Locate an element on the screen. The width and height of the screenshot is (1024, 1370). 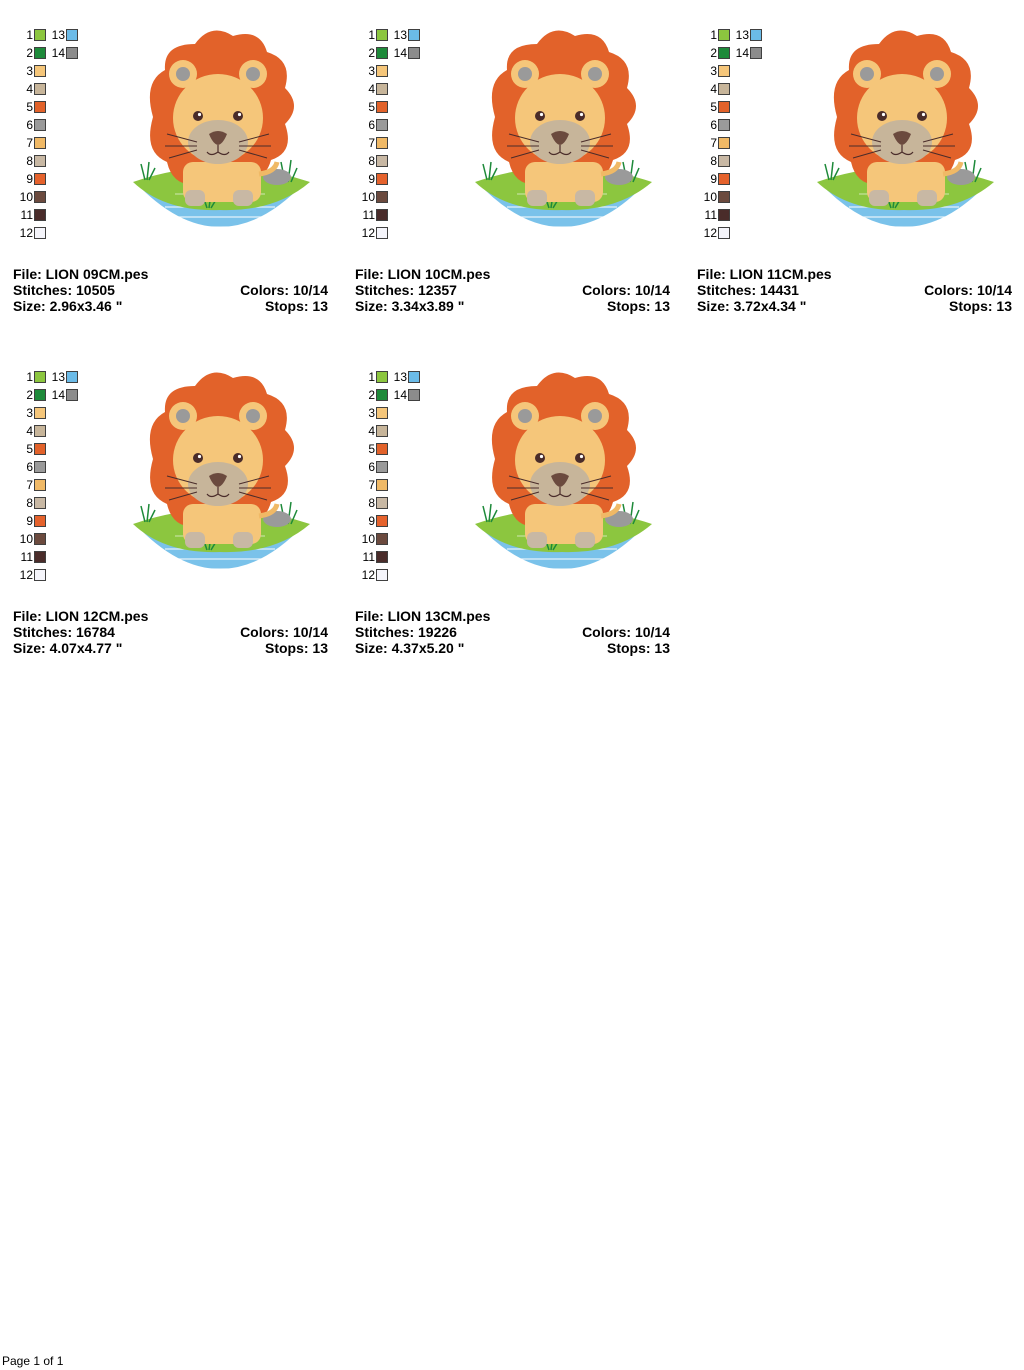
swatch-number: 12 is located at coordinates (26, 575).